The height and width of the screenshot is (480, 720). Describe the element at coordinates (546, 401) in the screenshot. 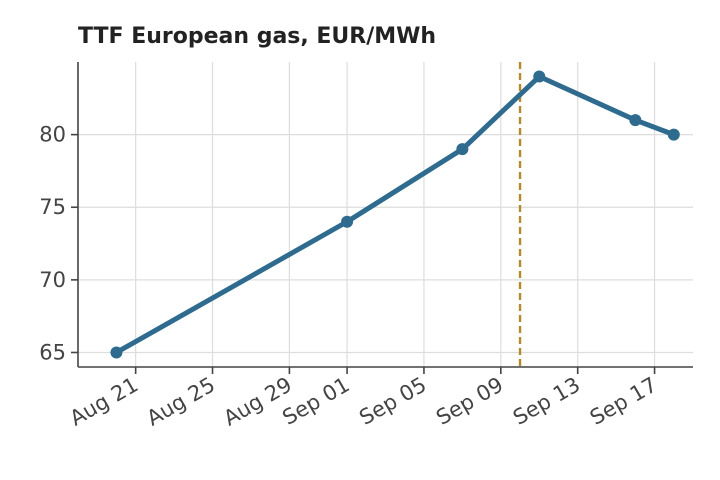

I see `x-tick-label: Sep 13` at that location.